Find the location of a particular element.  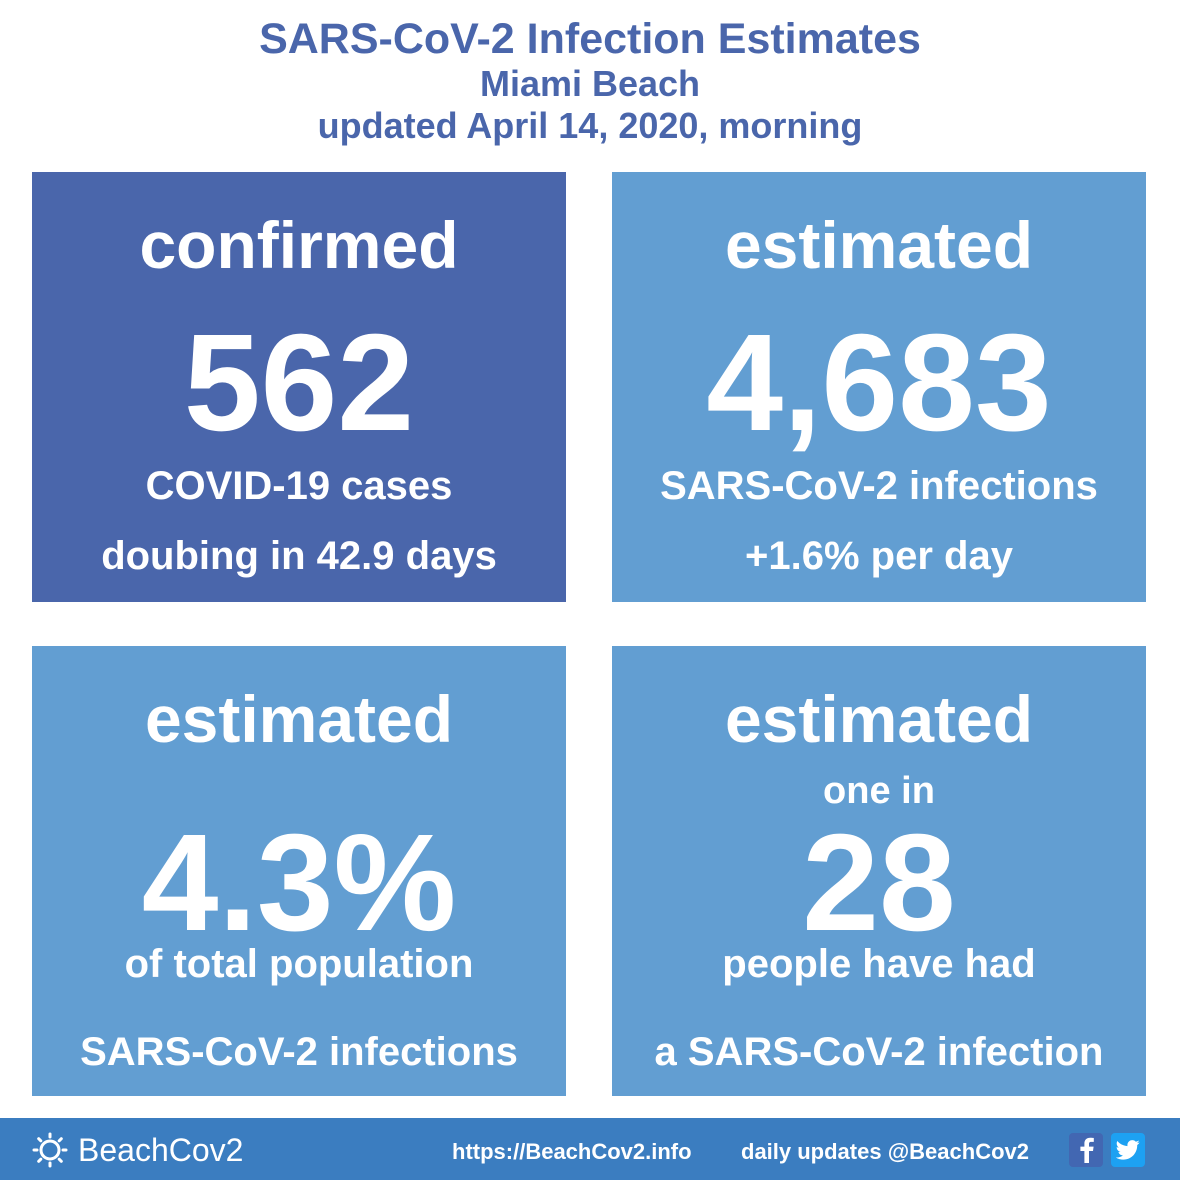

card-heading: confirmed is located at coordinates (299, 245).